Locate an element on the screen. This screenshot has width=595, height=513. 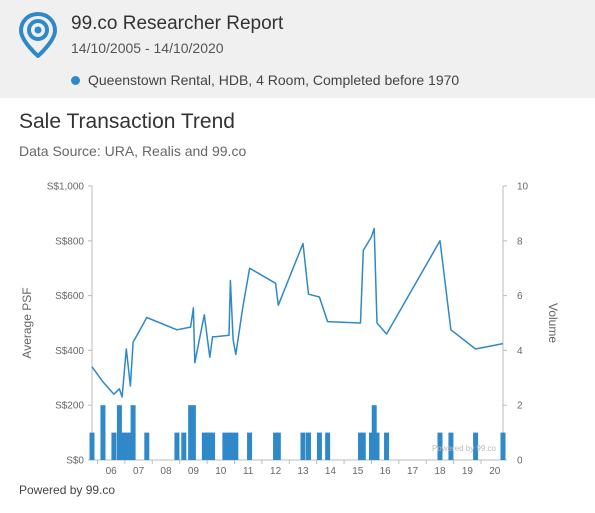
x-tick-label: 12 is located at coordinates (276, 471).